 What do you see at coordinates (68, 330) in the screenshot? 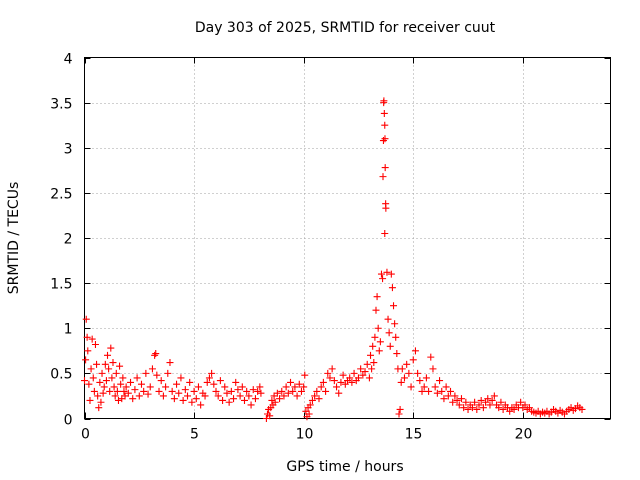
I see `y-tick-label: 1` at bounding box center [68, 330].